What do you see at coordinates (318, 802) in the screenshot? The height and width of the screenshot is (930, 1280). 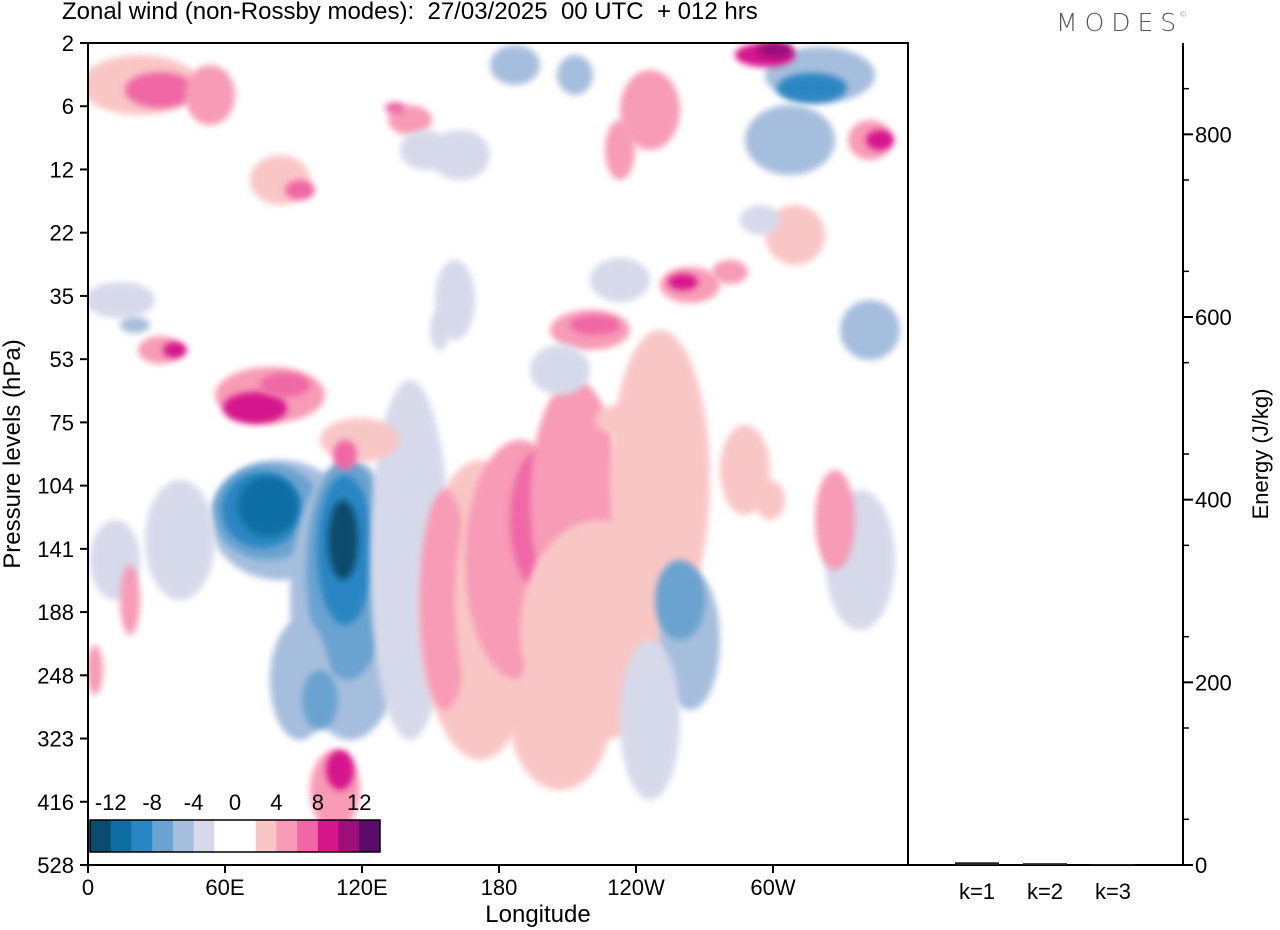 I see `colorbar-label: 8` at bounding box center [318, 802].